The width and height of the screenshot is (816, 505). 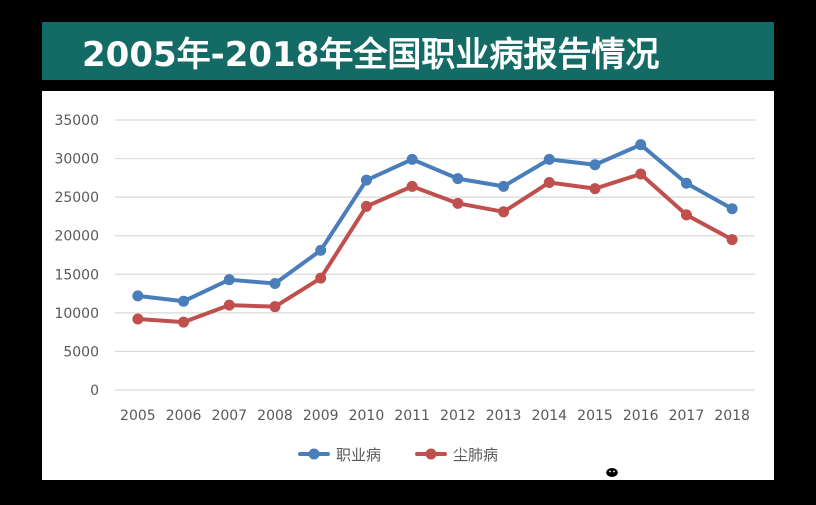 What do you see at coordinates (595, 416) in the screenshot?
I see `x-tick-label: 2015` at bounding box center [595, 416].